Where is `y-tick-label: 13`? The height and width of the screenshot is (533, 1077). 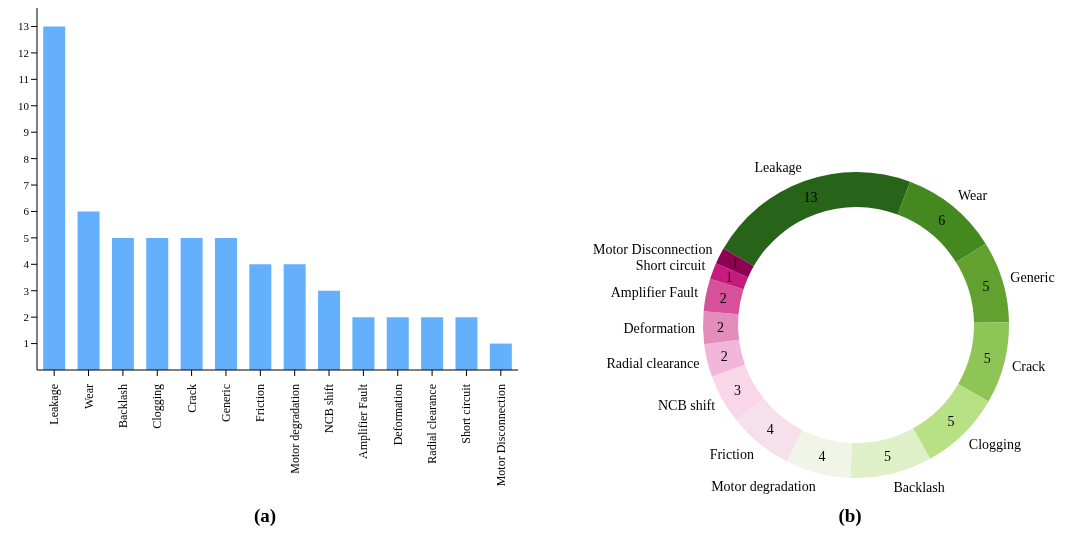
y-tick-label: 13 is located at coordinates (24, 26).